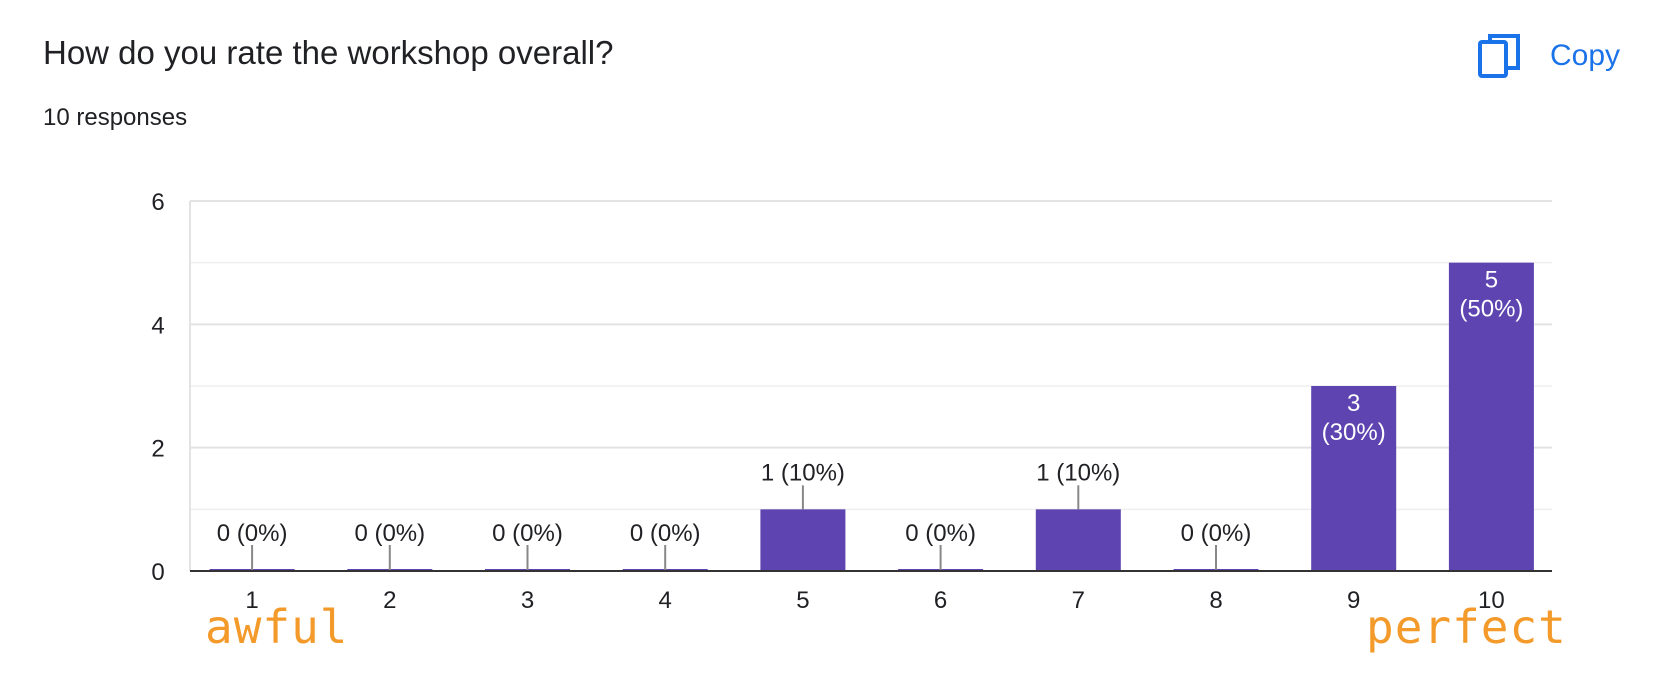 Image resolution: width=1670 pixels, height=692 pixels. I want to click on copy-button: Copy, so click(1563, 56).